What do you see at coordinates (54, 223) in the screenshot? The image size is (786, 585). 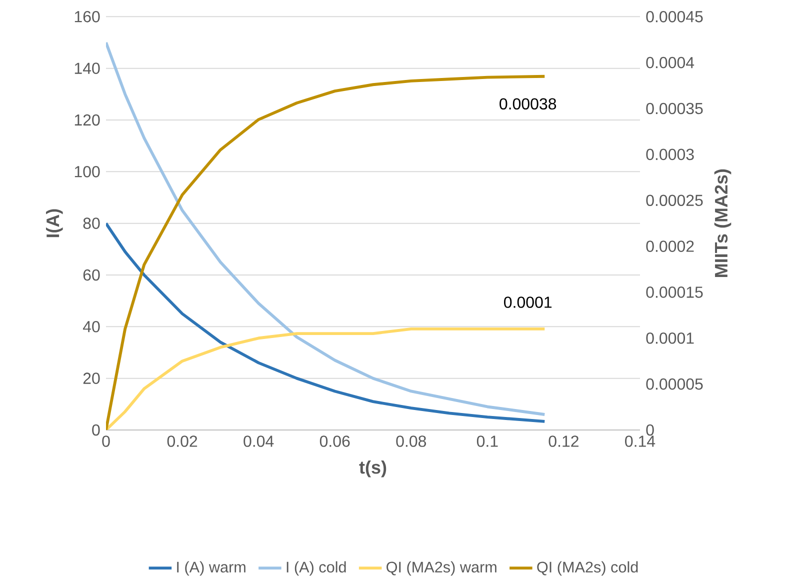 I see `y-axis-title: I(A)` at bounding box center [54, 223].